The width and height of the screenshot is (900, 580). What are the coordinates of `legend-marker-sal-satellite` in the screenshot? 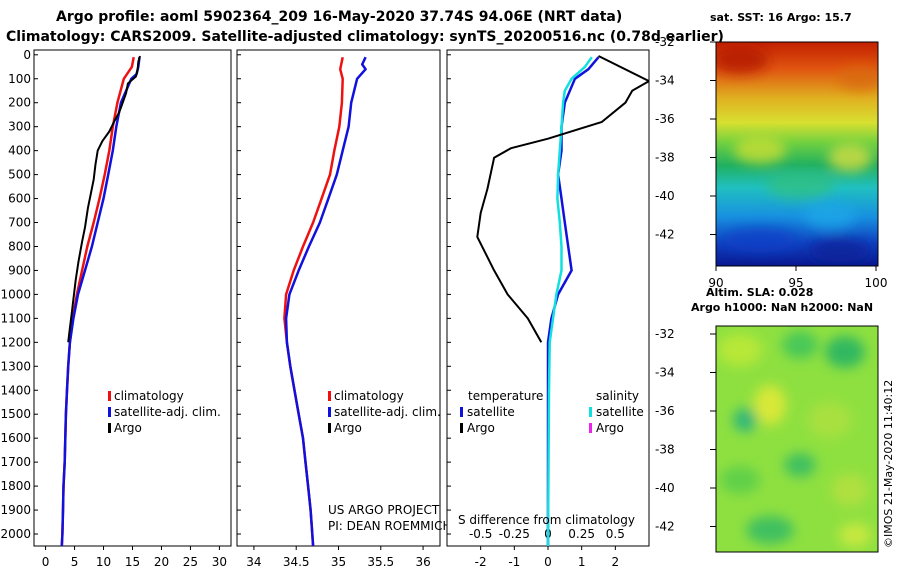 It's located at (590, 412).